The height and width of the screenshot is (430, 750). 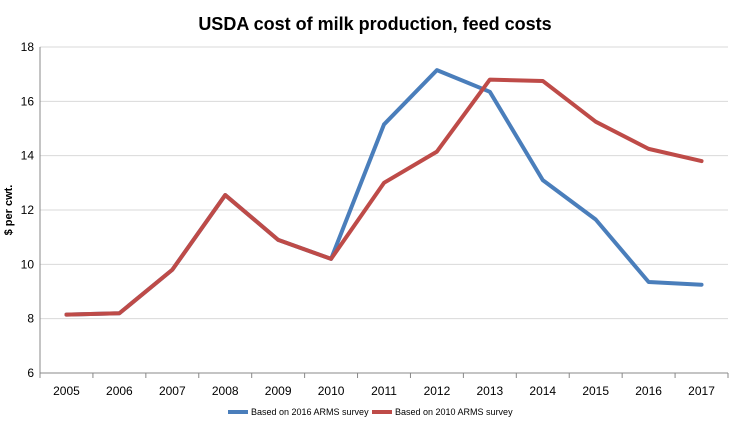 What do you see at coordinates (374, 24) in the screenshot?
I see `chart-title: USDA cost of milk production, feed costs` at bounding box center [374, 24].